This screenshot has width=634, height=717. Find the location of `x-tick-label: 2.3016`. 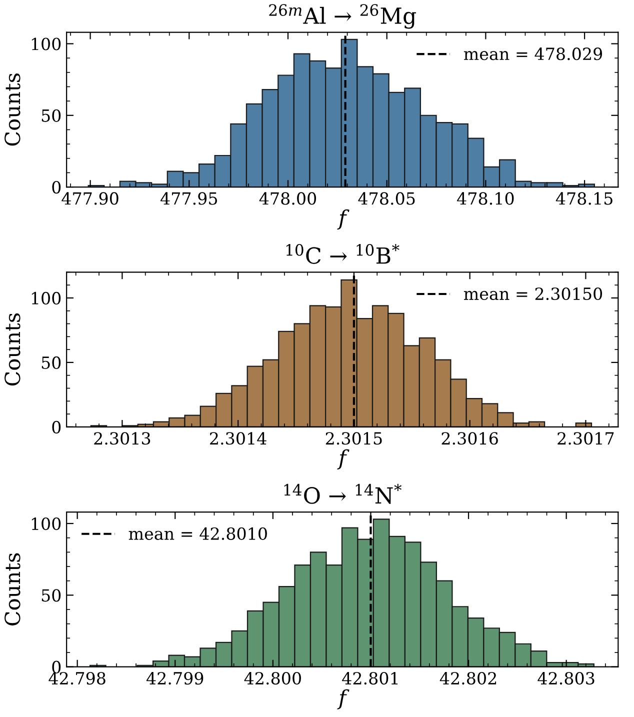

x-tick-label: 2.3016 is located at coordinates (470, 438).